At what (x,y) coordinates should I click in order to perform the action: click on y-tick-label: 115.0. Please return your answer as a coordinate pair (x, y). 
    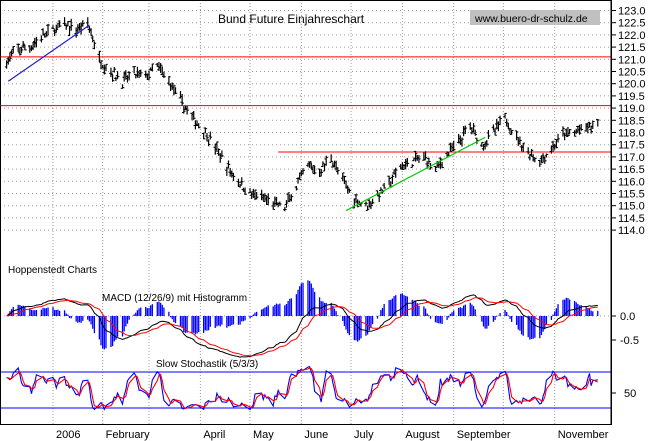
    Looking at the image, I should click on (631, 207).